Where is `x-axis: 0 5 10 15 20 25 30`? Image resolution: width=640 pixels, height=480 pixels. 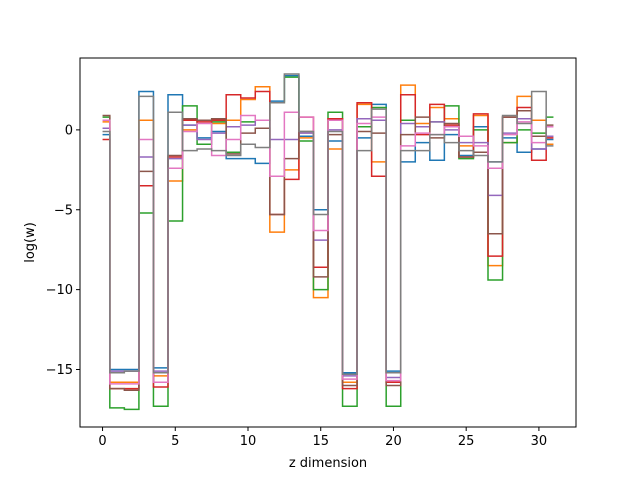
x-axis: 0 5 10 15 20 25 30 is located at coordinates (322, 438).